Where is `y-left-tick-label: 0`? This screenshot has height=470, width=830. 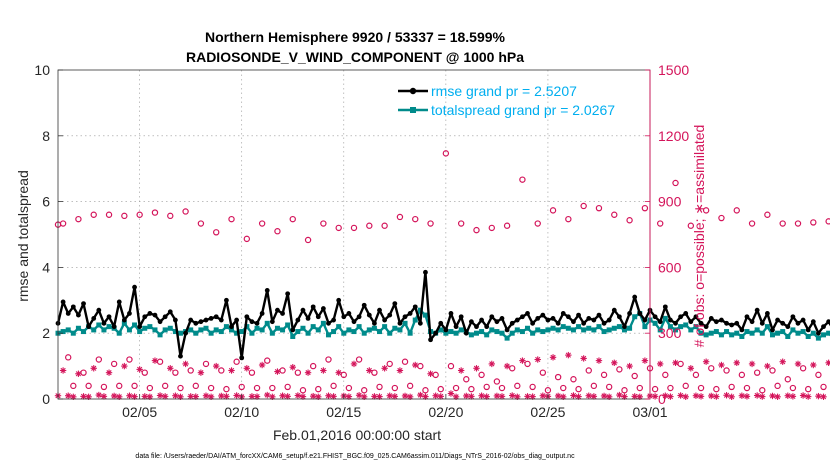
y-left-tick-label: 0 is located at coordinates (46, 399).